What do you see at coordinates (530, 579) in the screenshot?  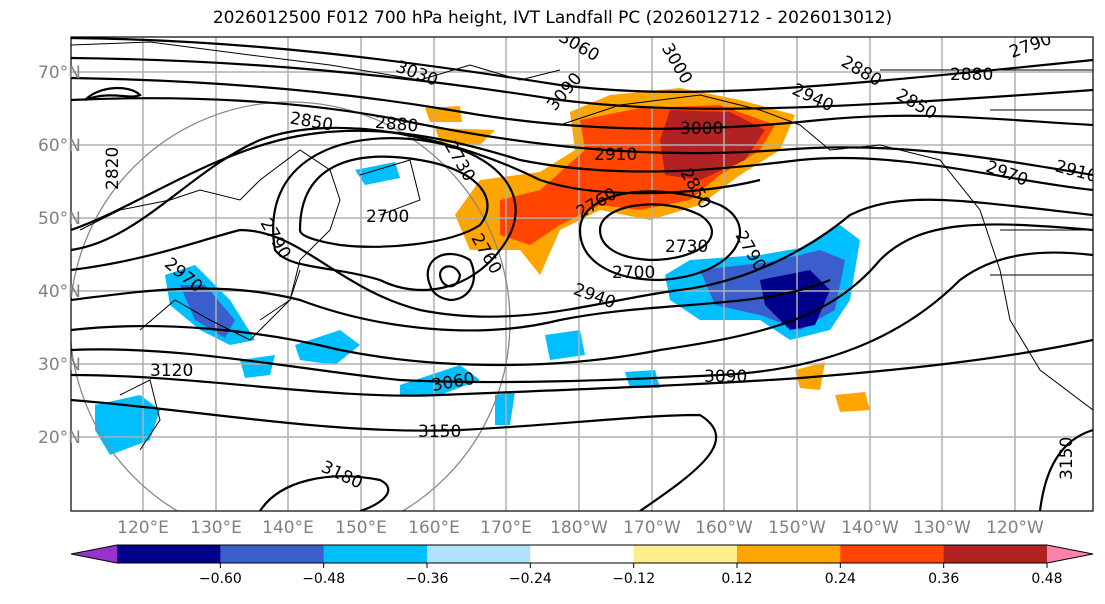 I see `colorbar-tick-label: −0.24` at bounding box center [530, 579].